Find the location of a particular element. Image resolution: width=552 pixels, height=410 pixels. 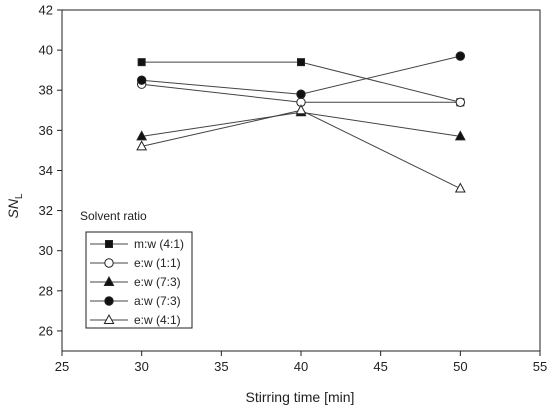

y-tick-label: 42 is located at coordinates (46, 10).